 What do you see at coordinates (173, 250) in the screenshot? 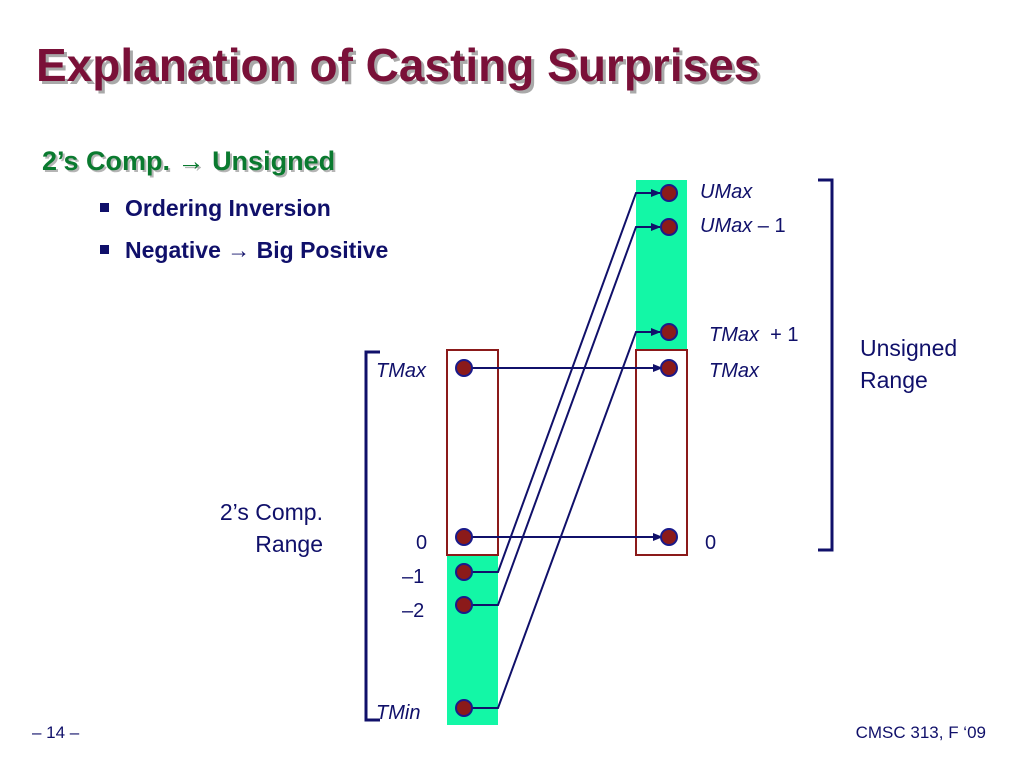
I see `bullet-text: Negative` at bounding box center [173, 250].